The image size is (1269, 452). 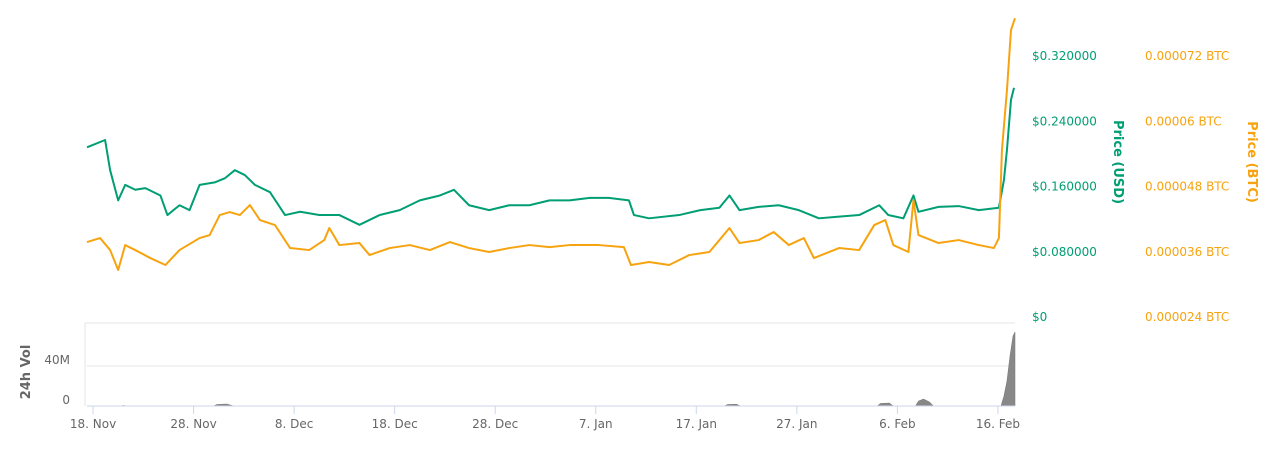 I want to click on usd-tick-label: $0.160000, so click(x=1064, y=187).